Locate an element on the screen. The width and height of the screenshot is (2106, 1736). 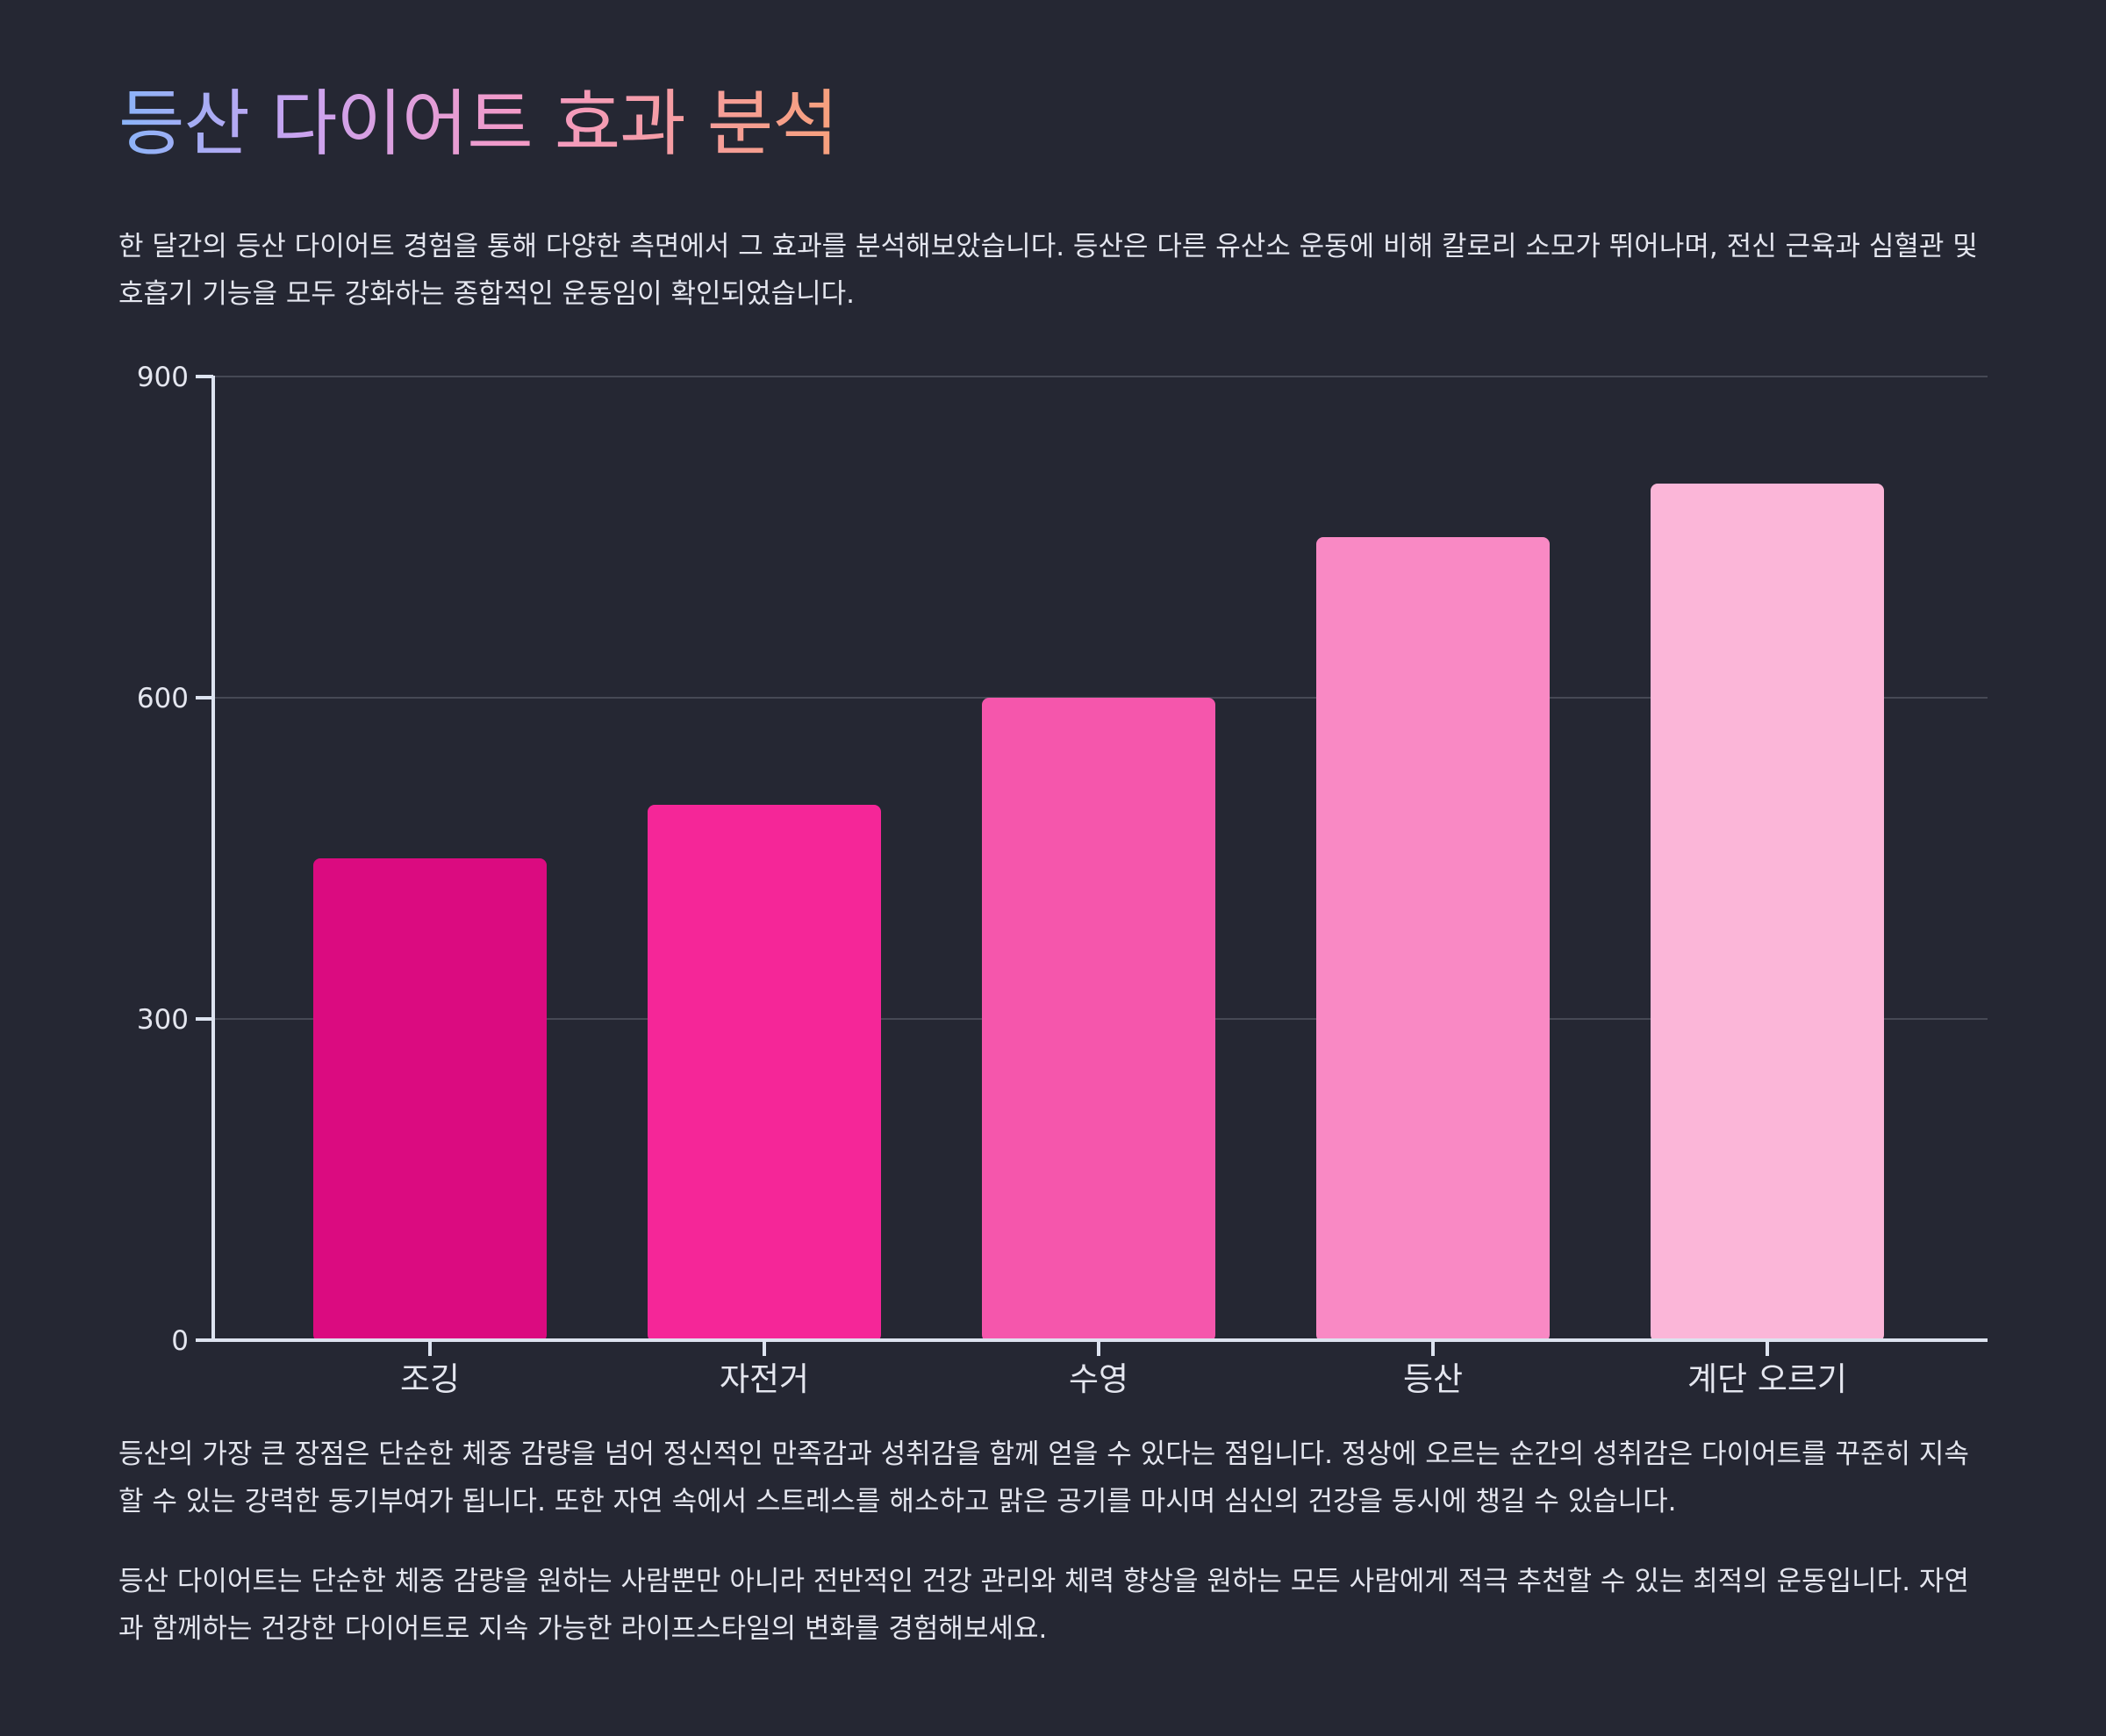
x-ticks: 조깅 자전거 수영 등산 계단 오르기 is located at coordinates (1123, 1369).